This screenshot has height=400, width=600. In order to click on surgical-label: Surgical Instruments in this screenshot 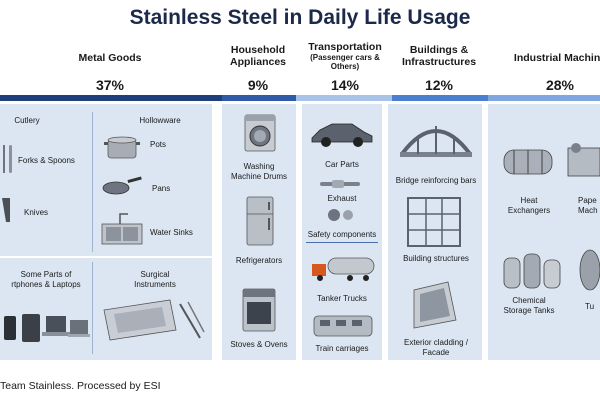, I will do `click(155, 280)`.